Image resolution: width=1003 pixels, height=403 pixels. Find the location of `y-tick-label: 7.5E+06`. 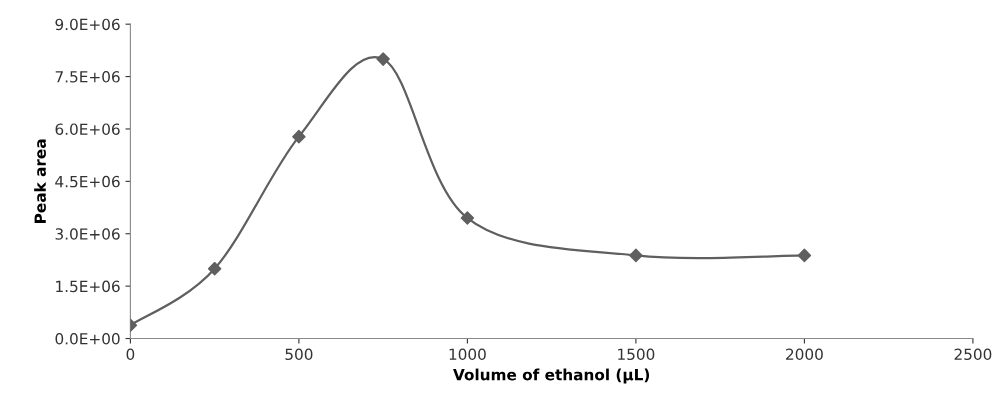

y-tick-label: 7.5E+06 is located at coordinates (87, 77).